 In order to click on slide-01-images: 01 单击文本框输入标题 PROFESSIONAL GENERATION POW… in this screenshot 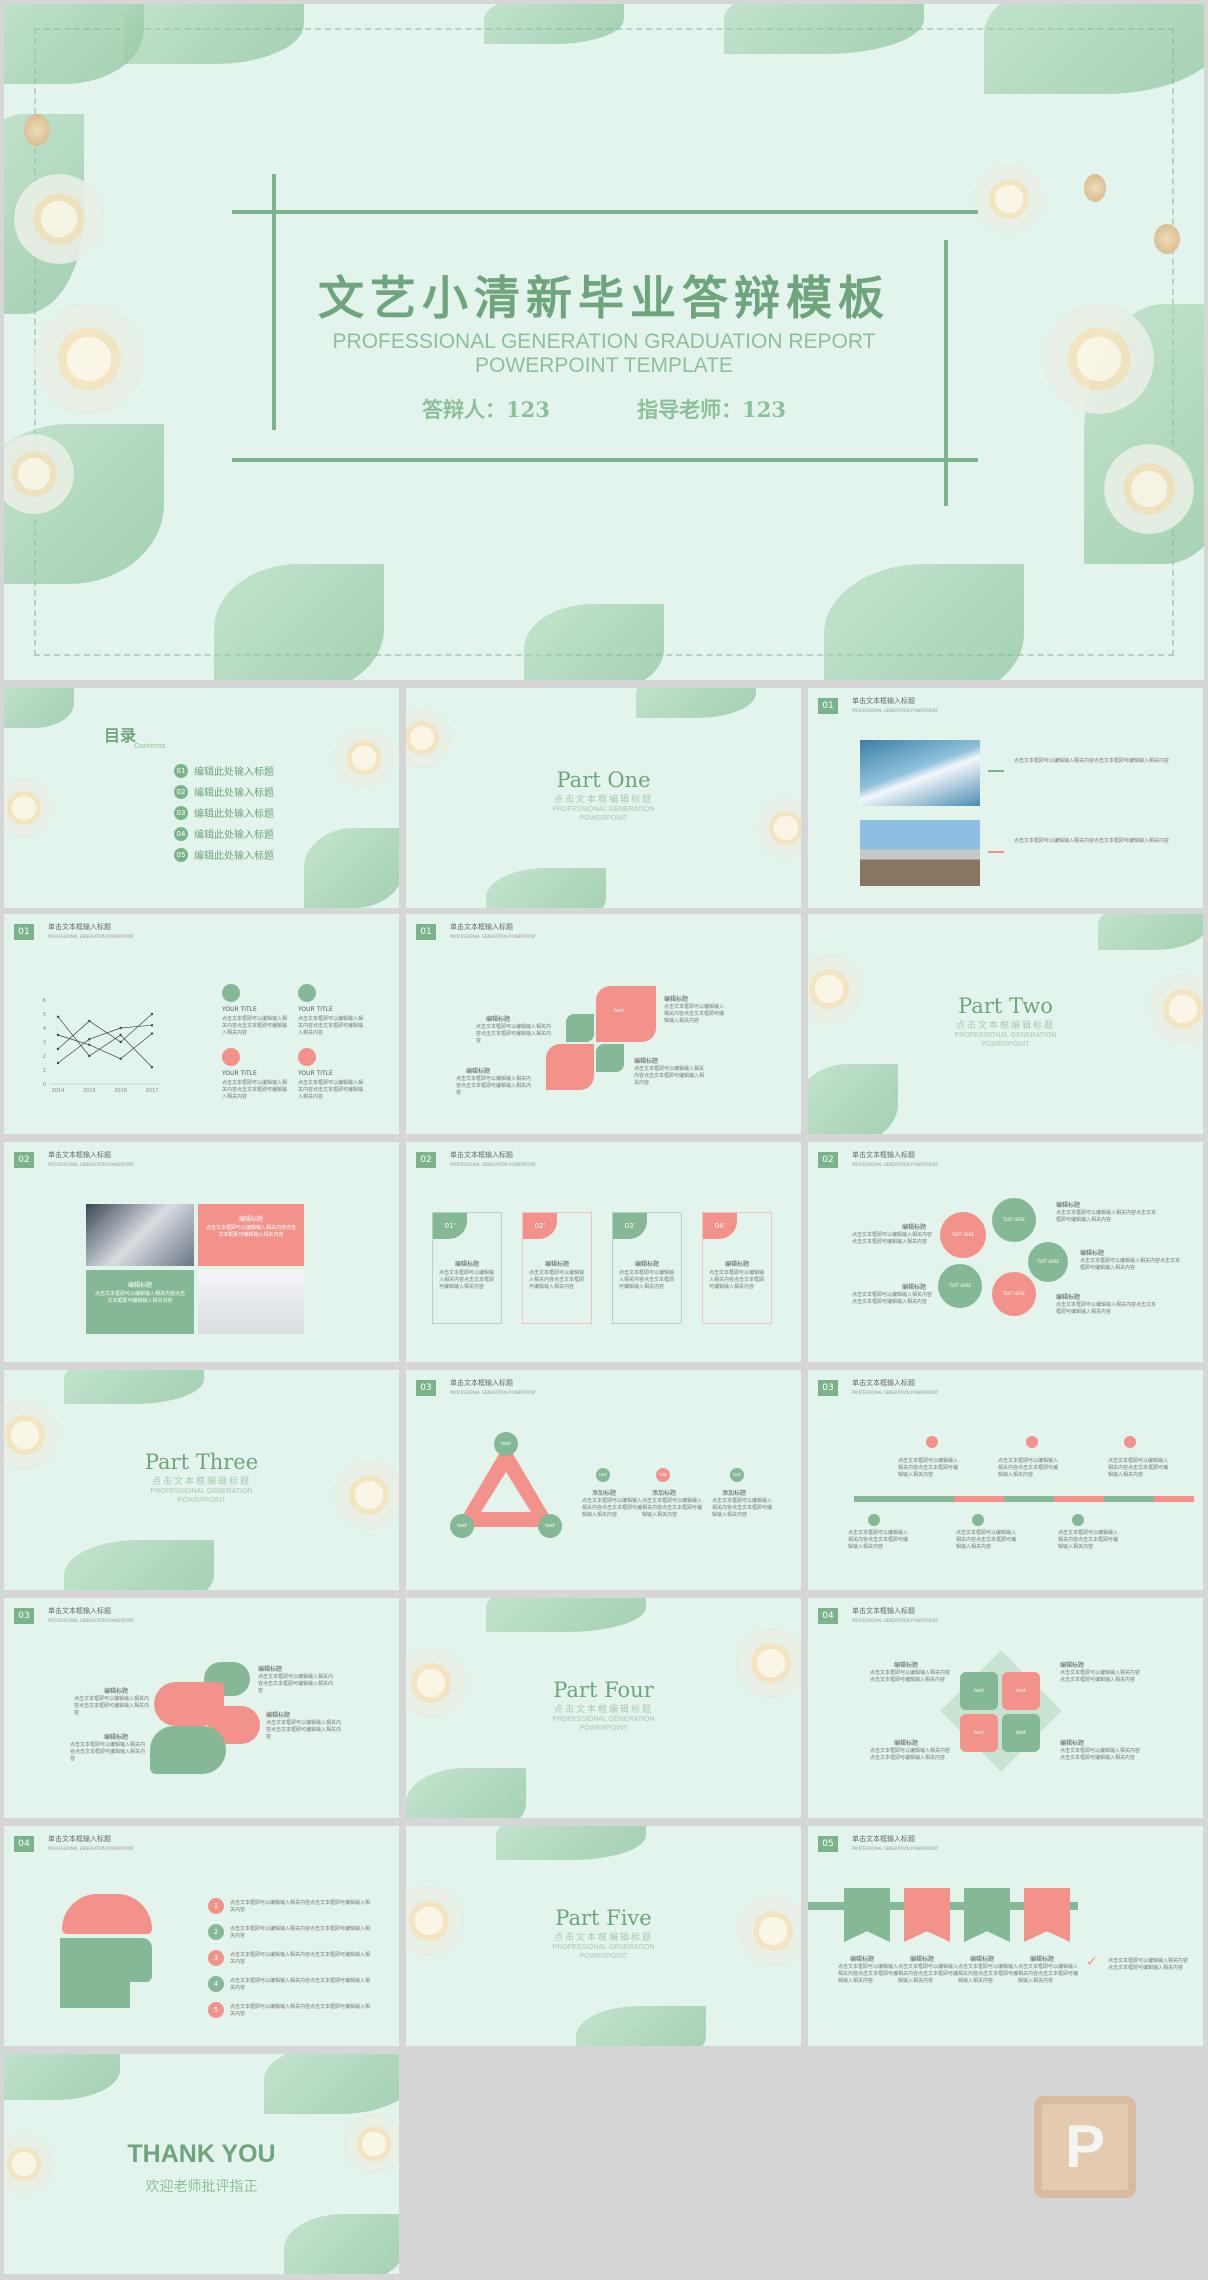, I will do `click(1005, 798)`.